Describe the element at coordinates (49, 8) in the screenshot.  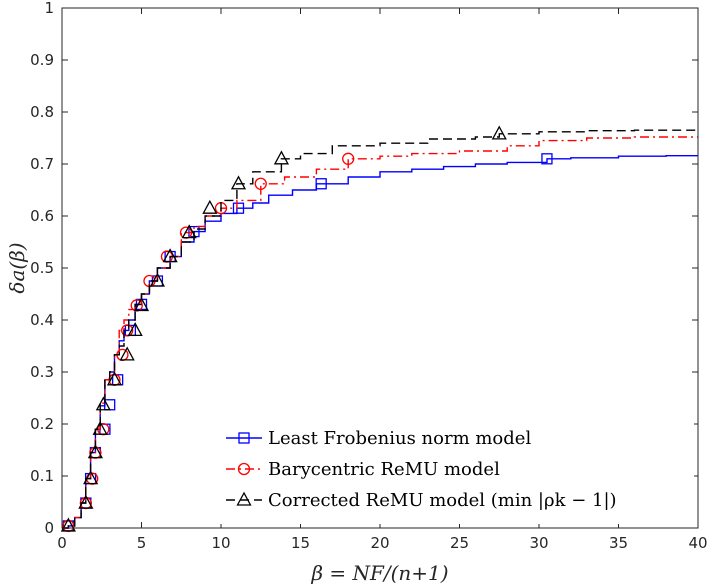
I see `y-tick-label: 1` at that location.